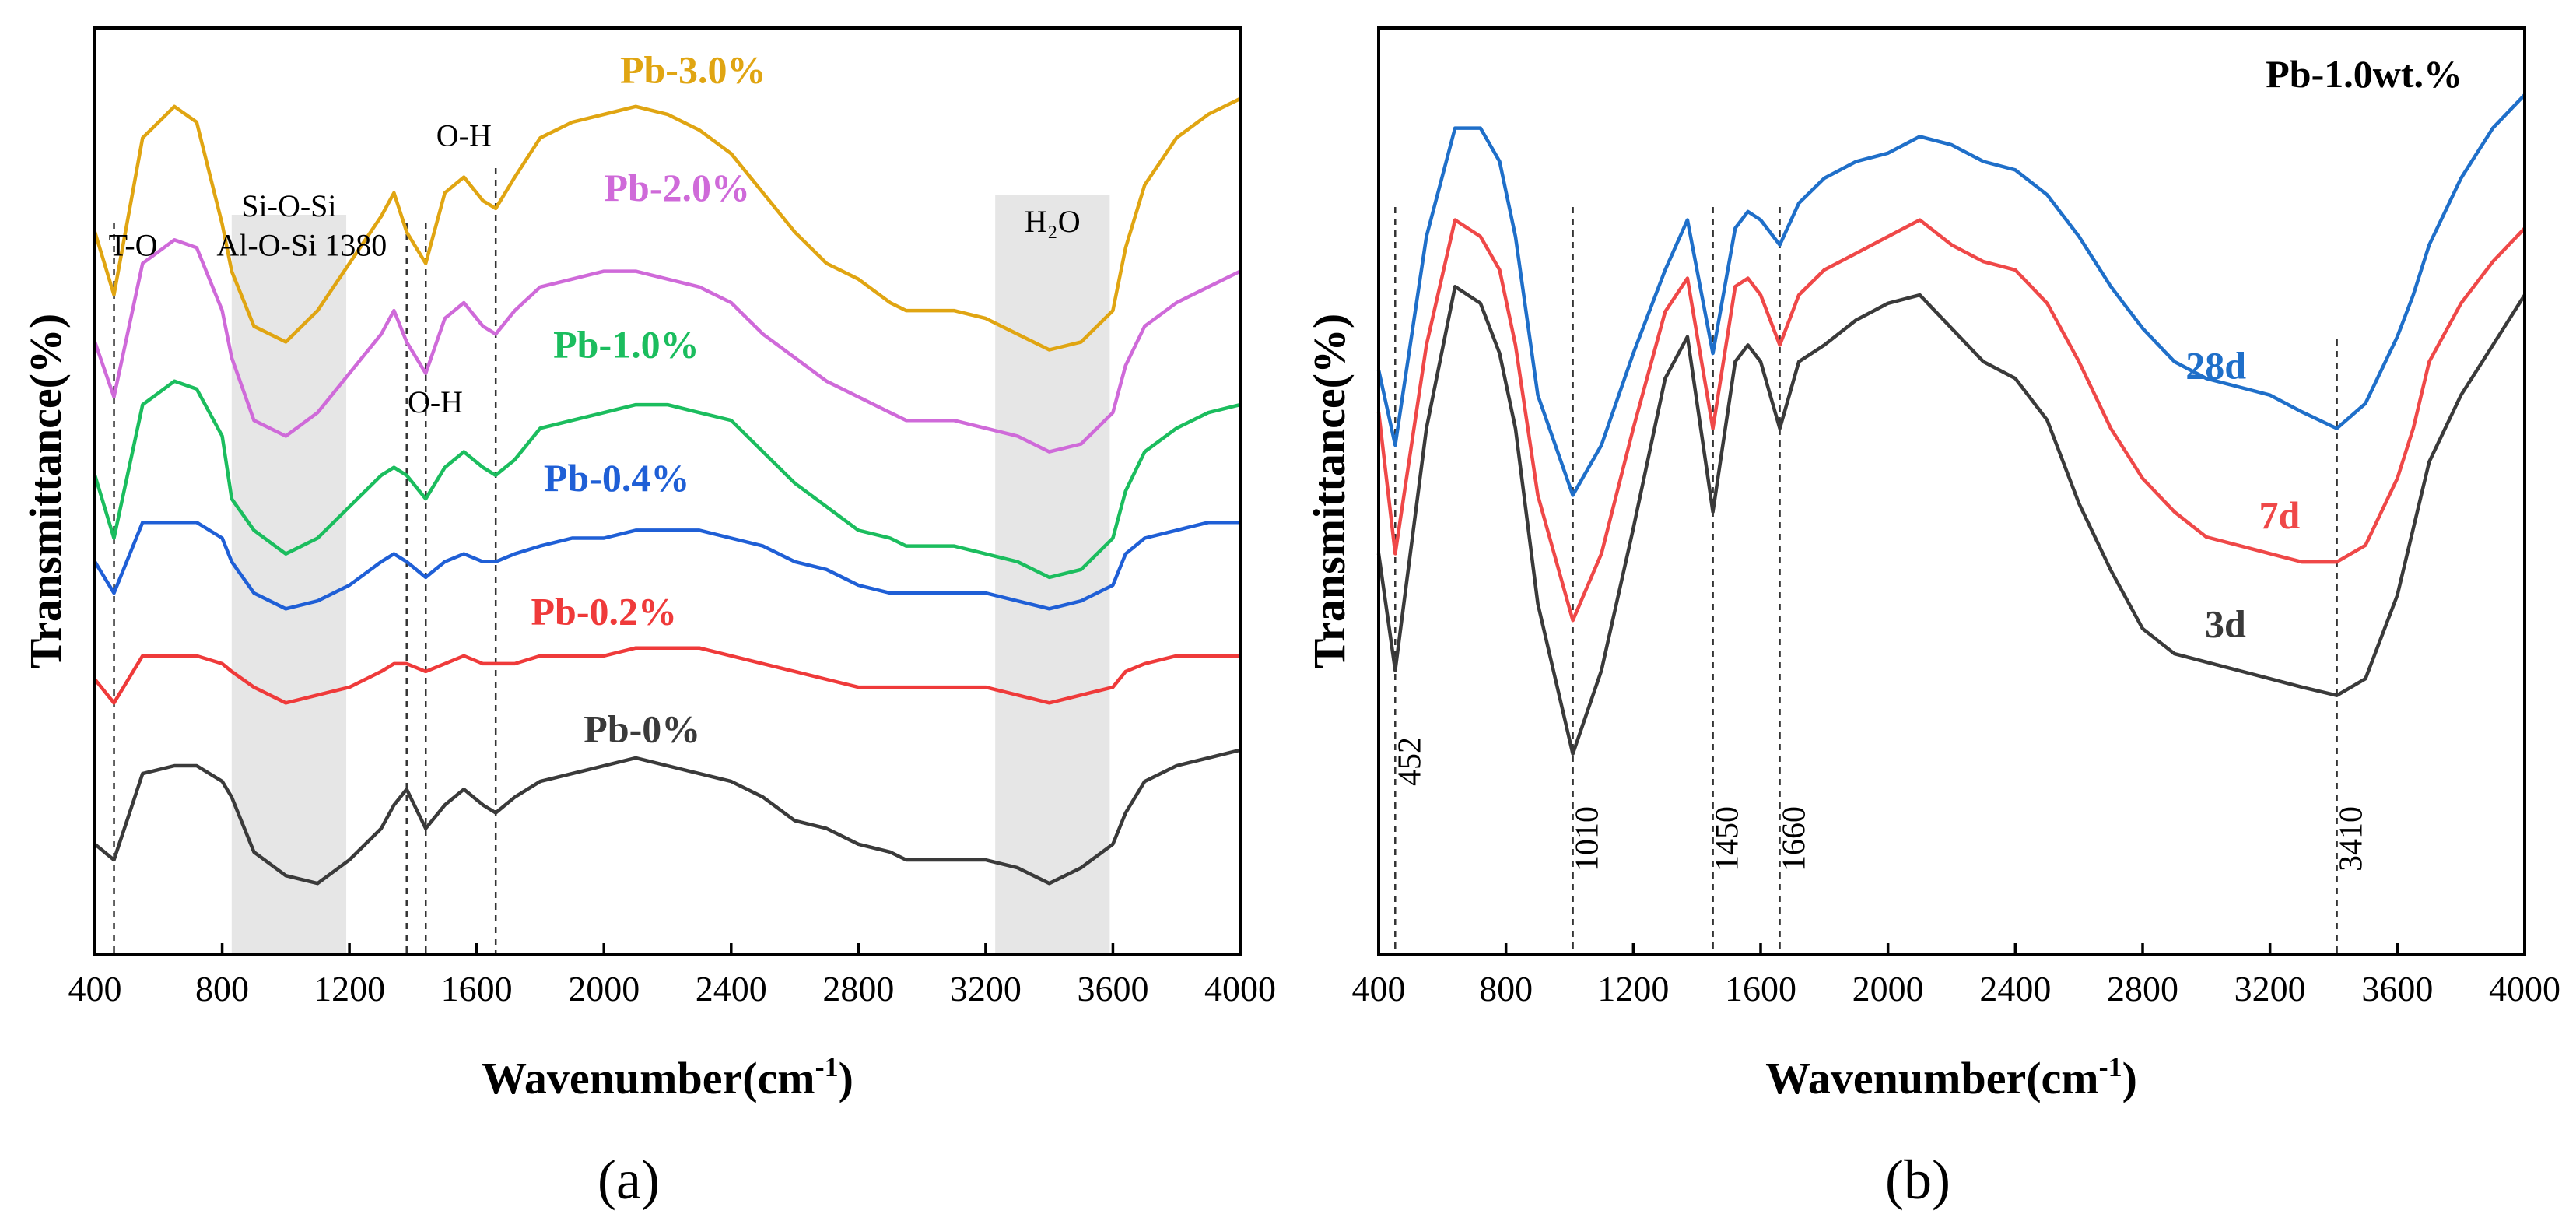  What do you see at coordinates (626, 345) in the screenshot?
I see `series-label: Pb-1.0%` at bounding box center [626, 345].